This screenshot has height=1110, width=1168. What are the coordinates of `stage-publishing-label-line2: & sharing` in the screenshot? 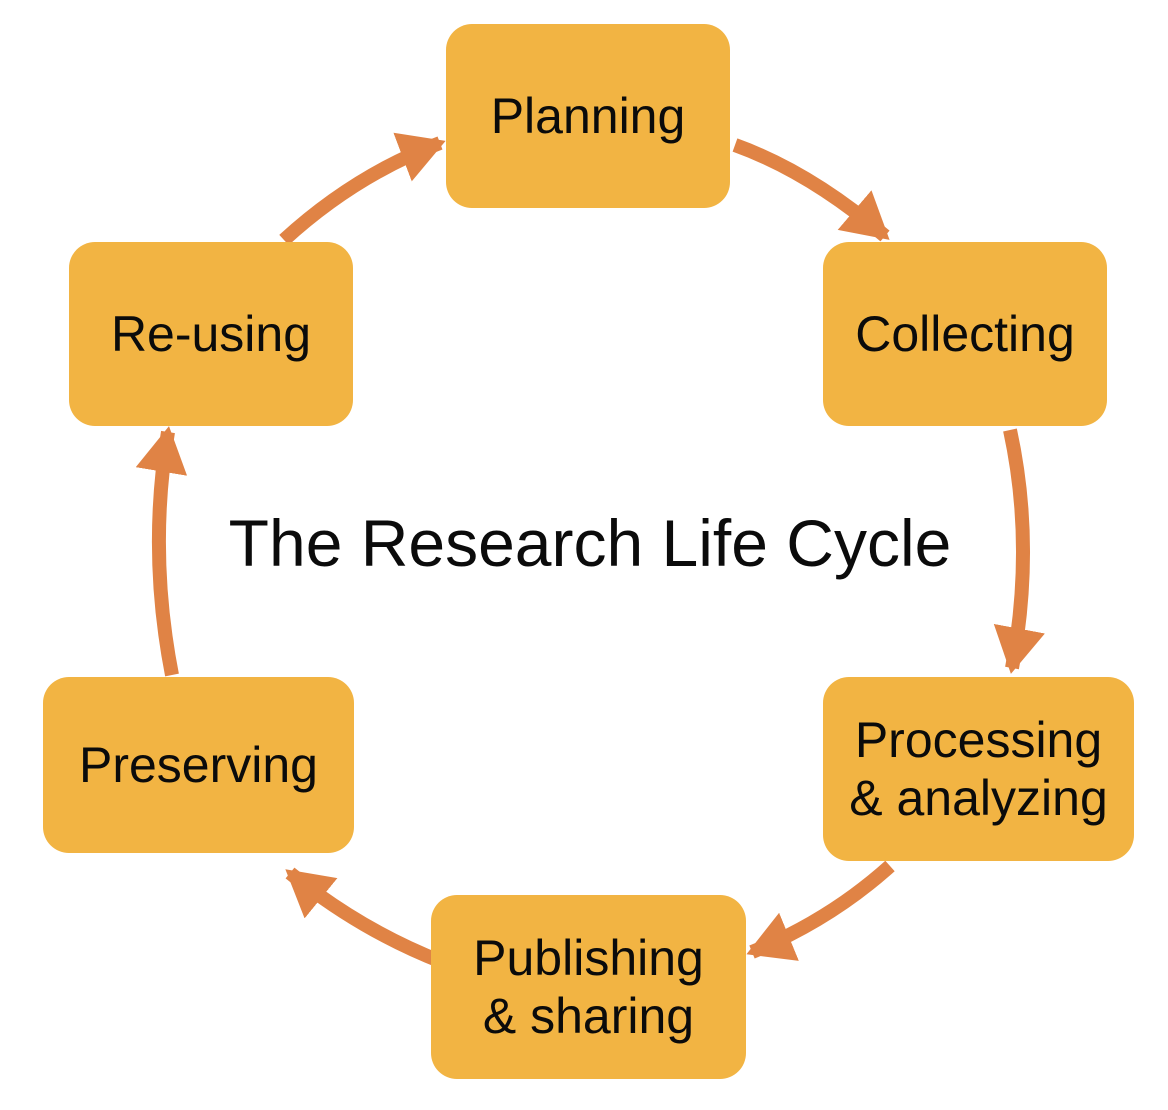 It's located at (588, 1016).